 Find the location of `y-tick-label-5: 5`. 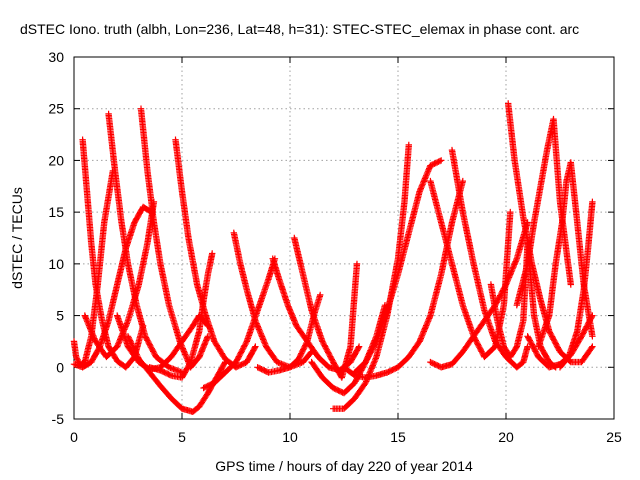

y-tick-label-5: 5 is located at coordinates (60, 316).